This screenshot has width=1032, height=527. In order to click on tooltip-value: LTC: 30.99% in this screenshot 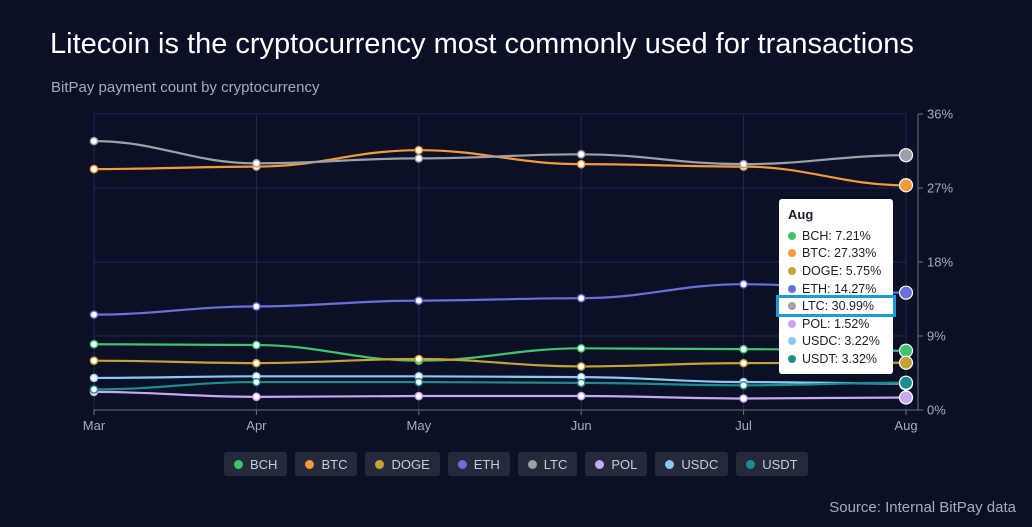, I will do `click(838, 306)`.